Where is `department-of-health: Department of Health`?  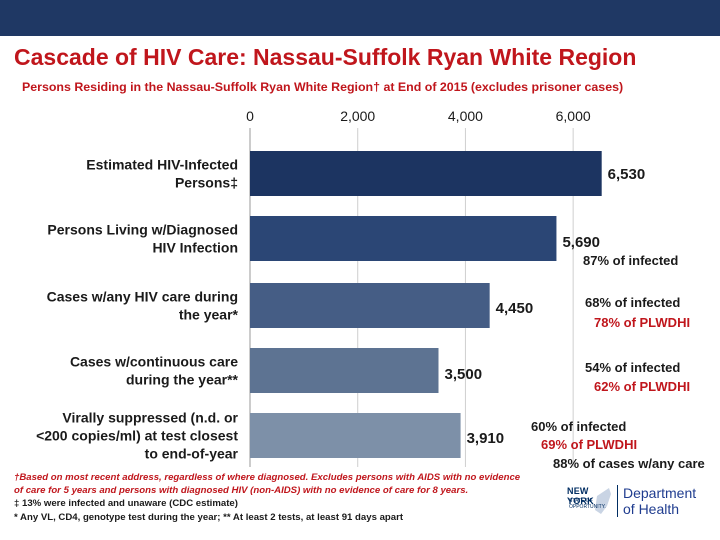 department-of-health: Department of Health is located at coordinates (660, 501).